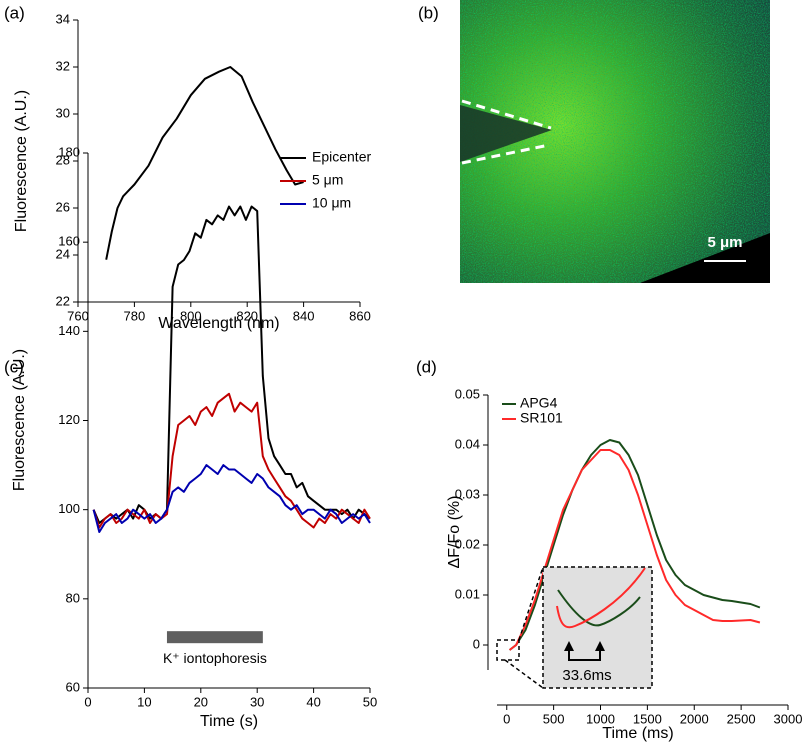  I want to click on inset-label: 33.6ms, so click(586, 675).